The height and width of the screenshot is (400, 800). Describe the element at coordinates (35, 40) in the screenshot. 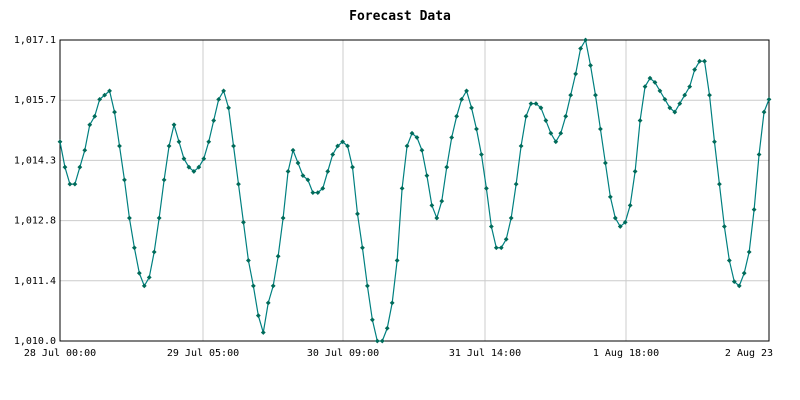

I see `y-tick-label: 1,017.1` at that location.